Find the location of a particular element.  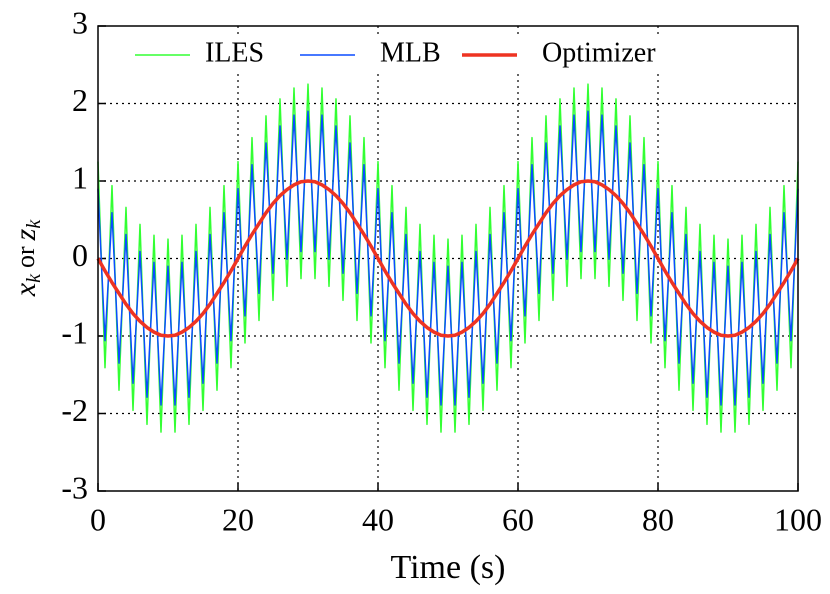

y-axis-label: xkorzk is located at coordinates (27, 258).